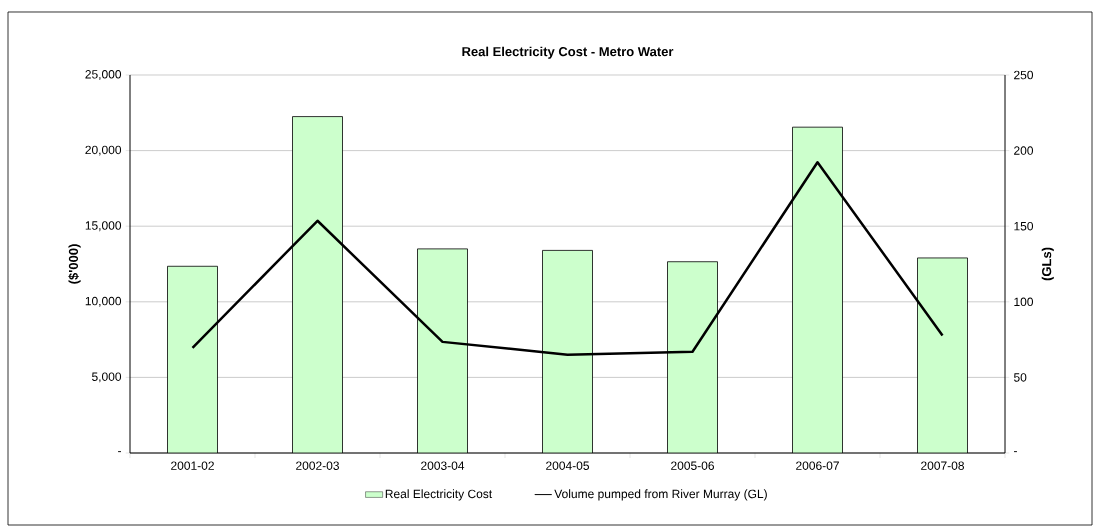  What do you see at coordinates (817, 465) in the screenshot?
I see `x-tick-label: 2006-07` at bounding box center [817, 465].